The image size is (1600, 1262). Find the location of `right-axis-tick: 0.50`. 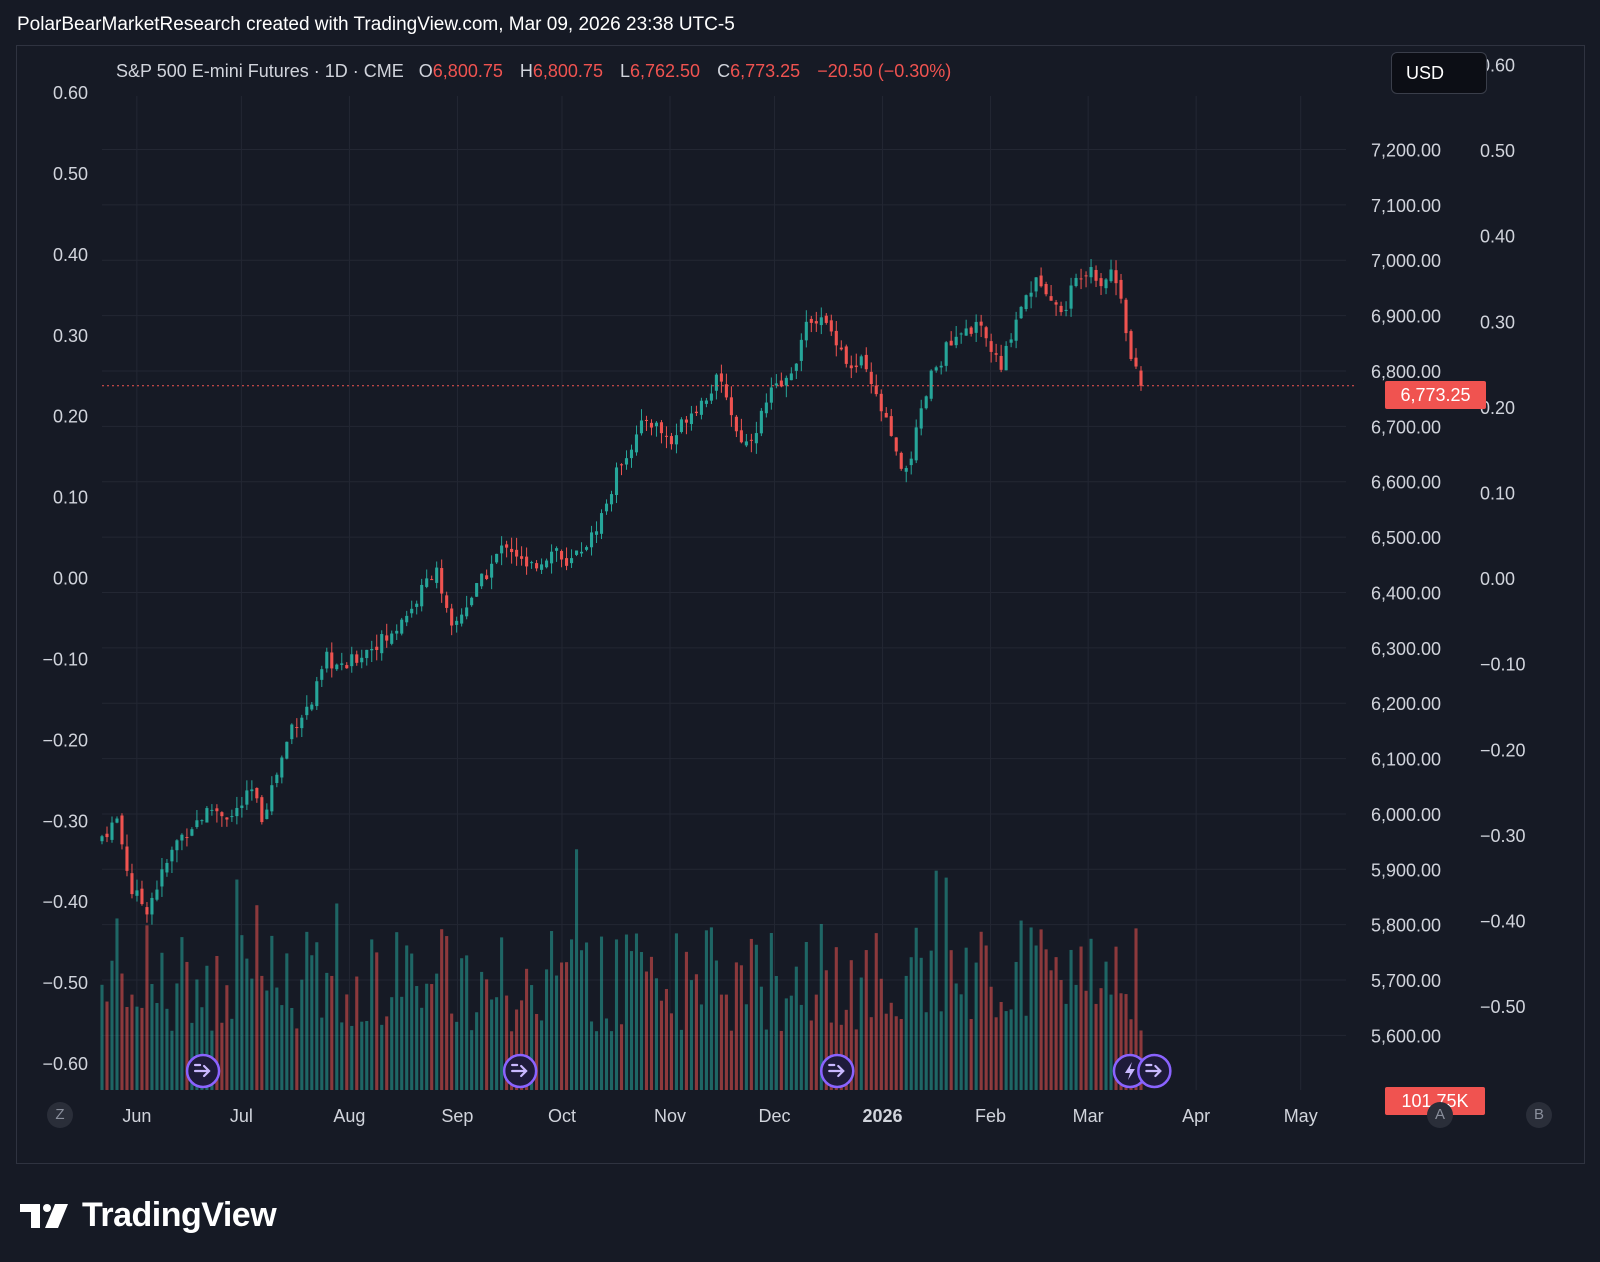

right-axis-tick: 0.50 is located at coordinates (1497, 151).